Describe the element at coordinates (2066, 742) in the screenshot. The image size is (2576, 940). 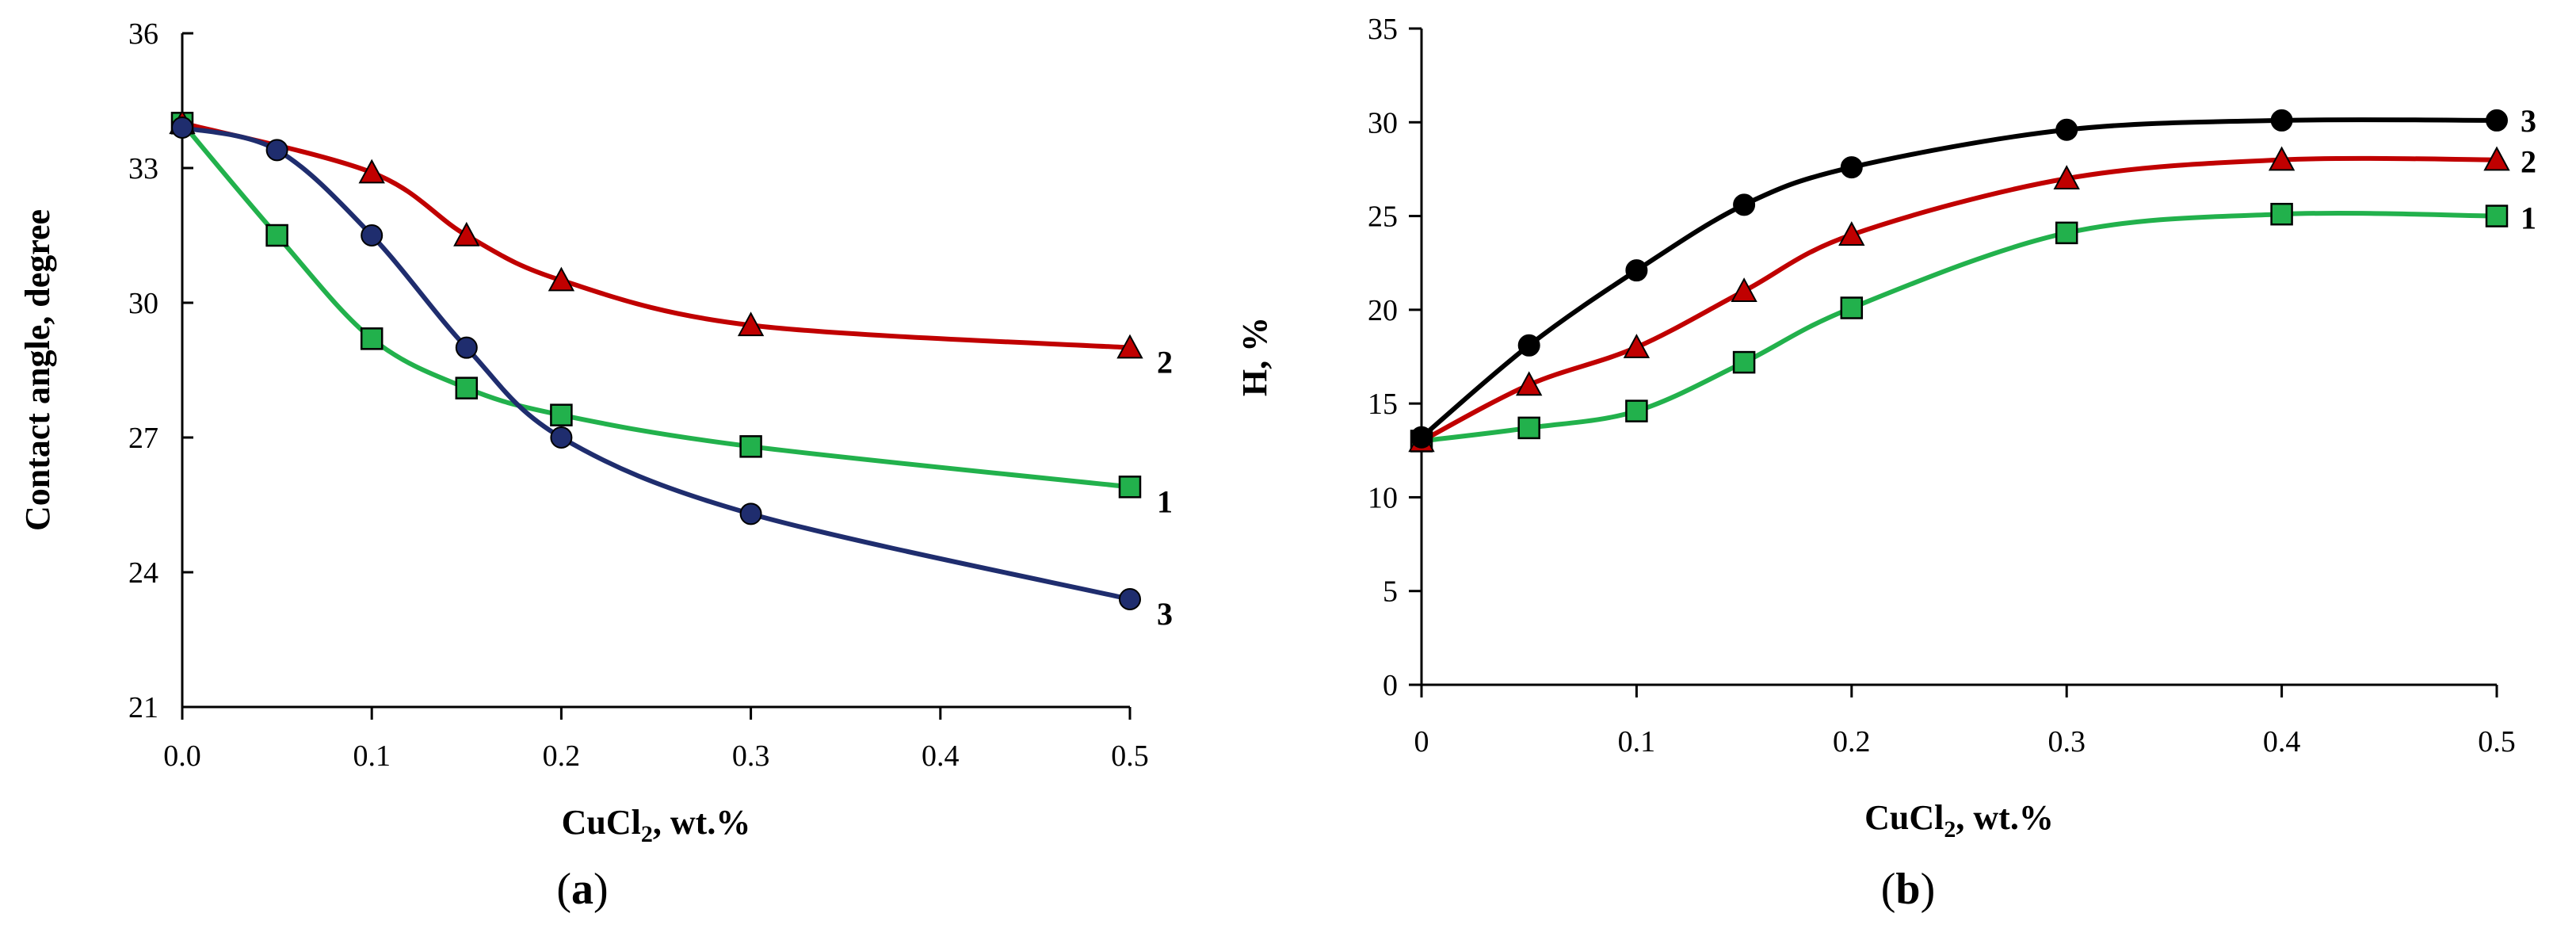
I see `x-tick-label-b: 0.3` at that location.